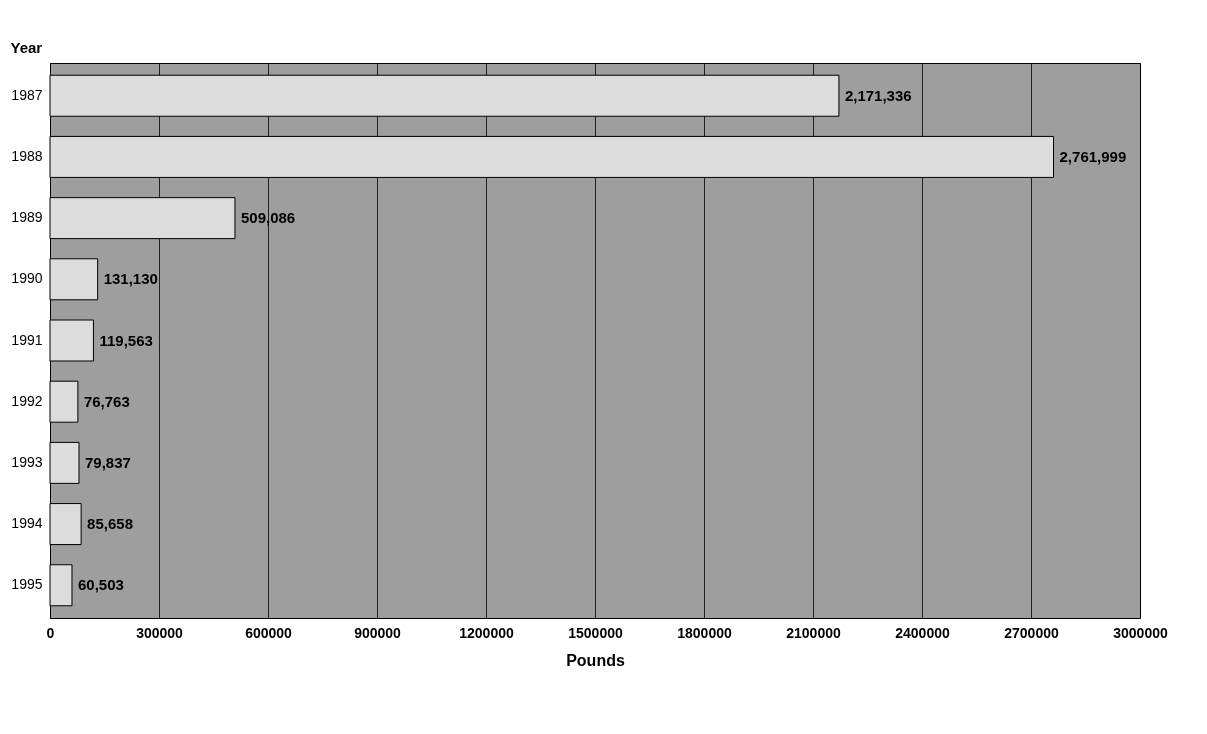  What do you see at coordinates (50, 632) in the screenshot?
I see `x-tick-label: 0` at bounding box center [50, 632].